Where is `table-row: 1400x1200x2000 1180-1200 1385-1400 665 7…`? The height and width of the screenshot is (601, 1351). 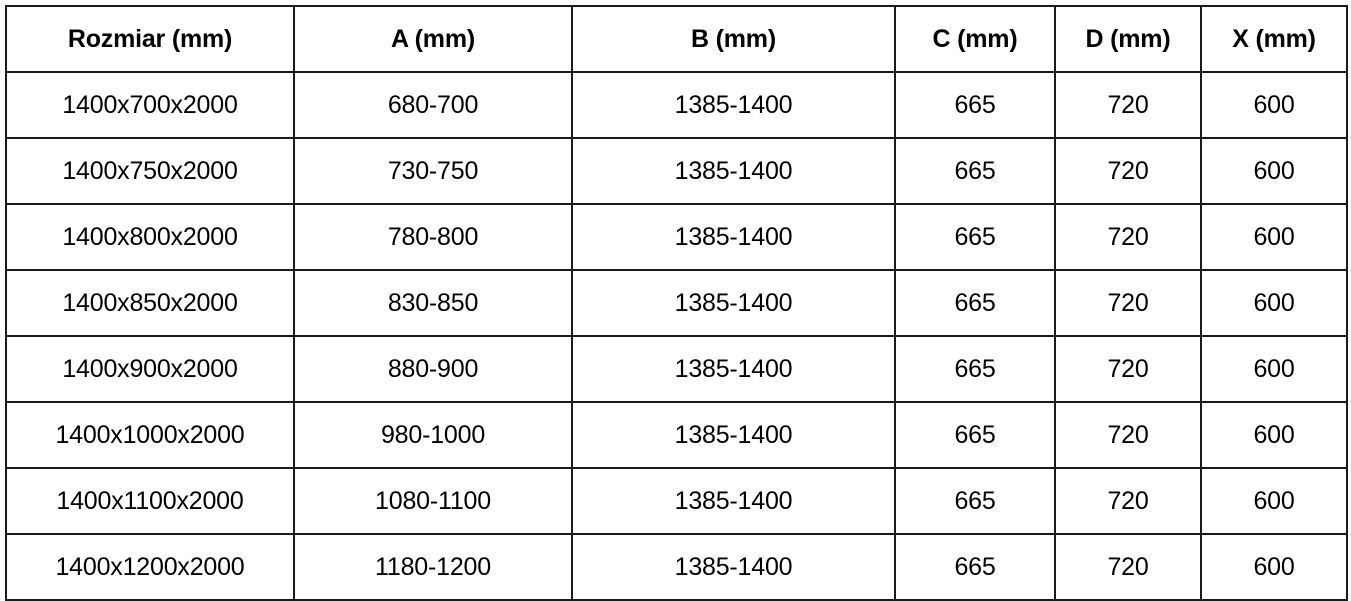 table-row: 1400x1200x2000 1180-1200 1385-1400 665 7… is located at coordinates (676, 567).